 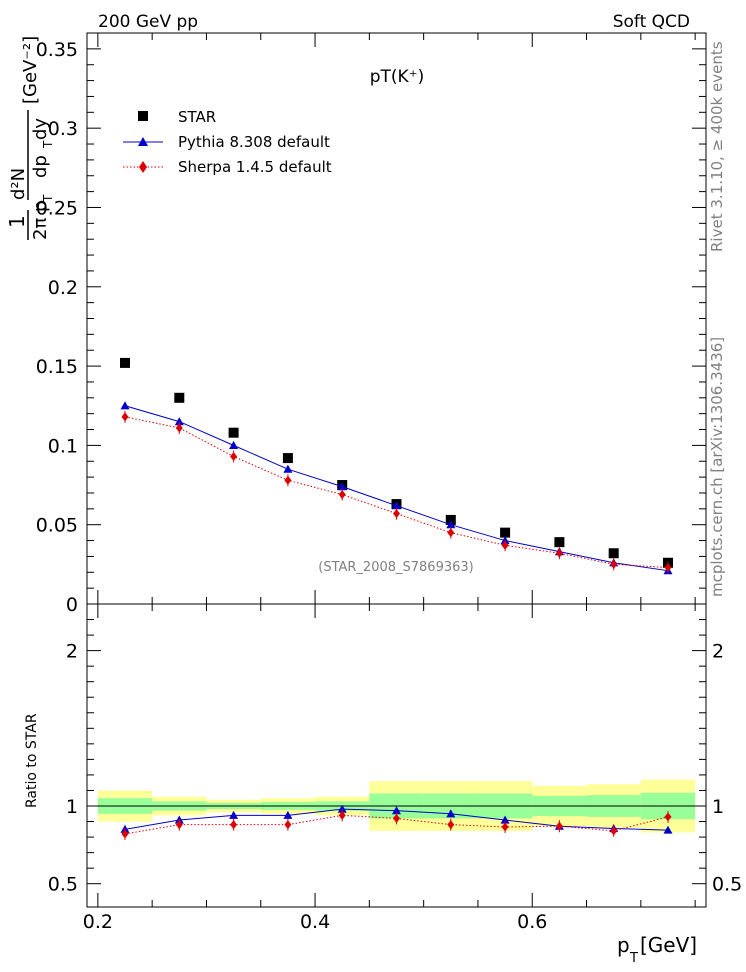 I want to click on legend-label-star: STAR, so click(x=197, y=117).